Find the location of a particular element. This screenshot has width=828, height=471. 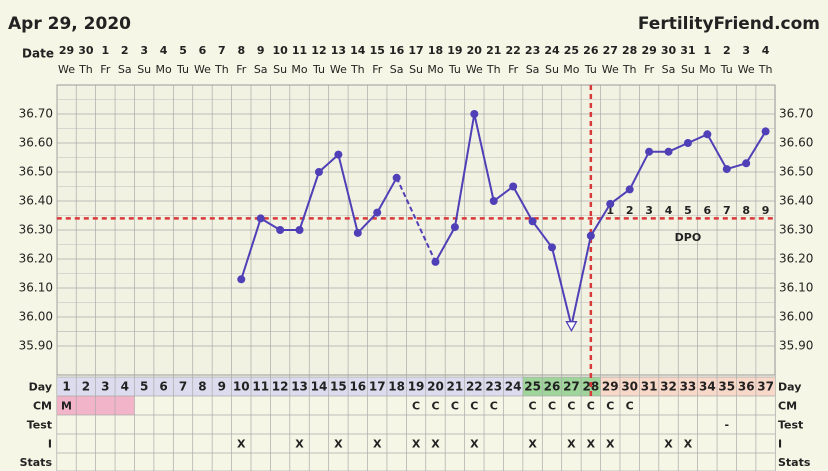

day-number: 30 is located at coordinates (629, 387).